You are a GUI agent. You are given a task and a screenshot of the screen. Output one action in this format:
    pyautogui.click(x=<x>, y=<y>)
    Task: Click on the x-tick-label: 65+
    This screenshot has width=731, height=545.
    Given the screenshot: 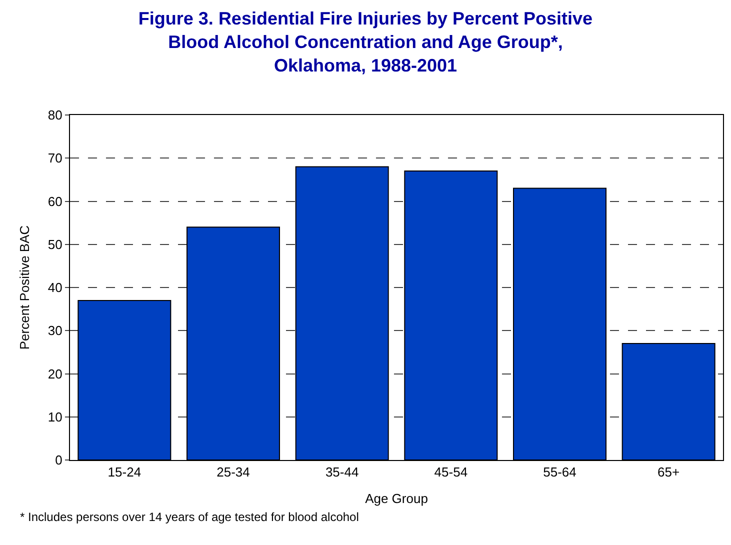 What is the action you would take?
    pyautogui.click(x=669, y=472)
    